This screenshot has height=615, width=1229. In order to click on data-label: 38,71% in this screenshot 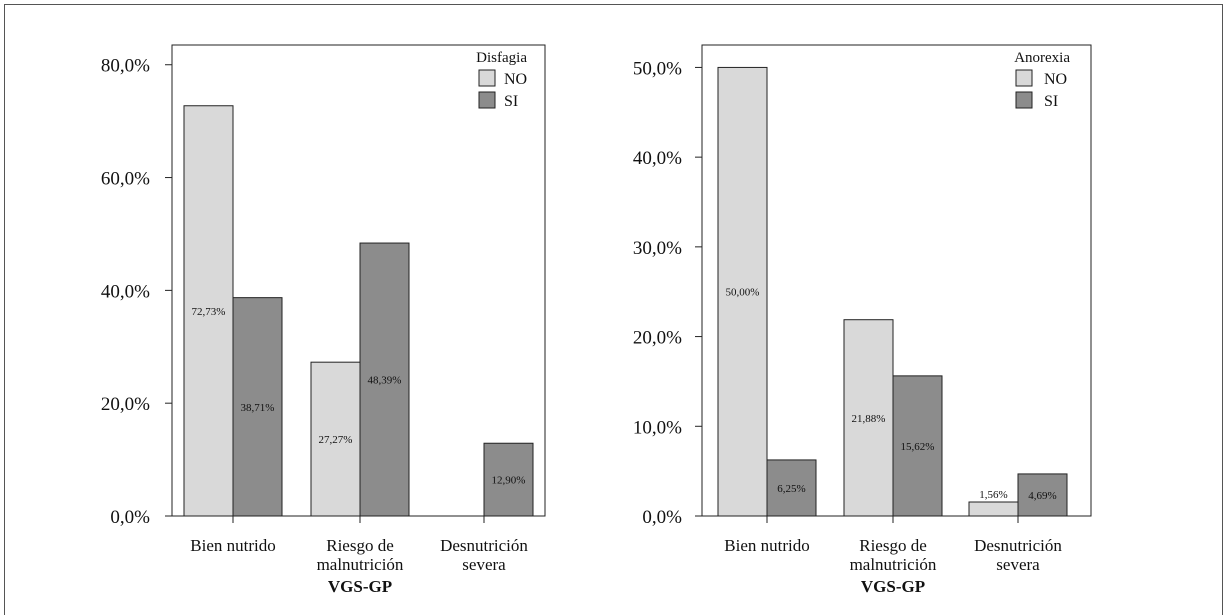, I will do `click(258, 408)`.